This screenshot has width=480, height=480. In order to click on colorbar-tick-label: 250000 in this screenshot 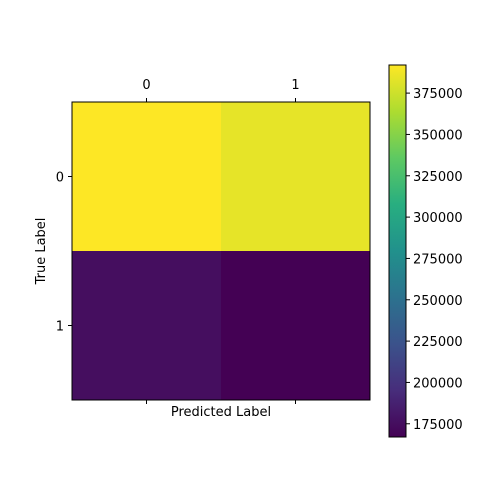, I will do `click(438, 301)`.